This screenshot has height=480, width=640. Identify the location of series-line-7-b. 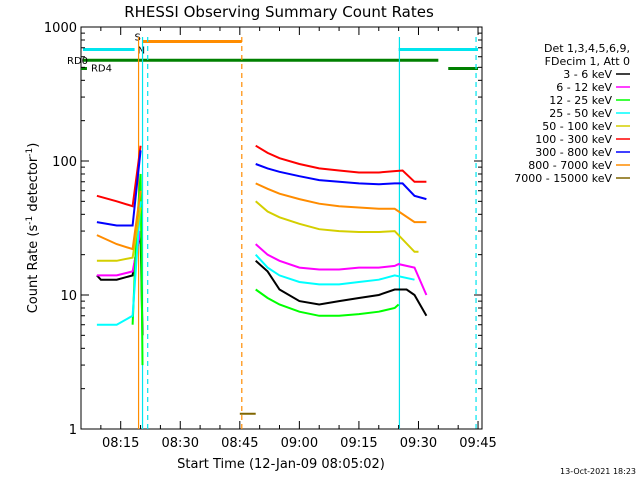
(341, 203).